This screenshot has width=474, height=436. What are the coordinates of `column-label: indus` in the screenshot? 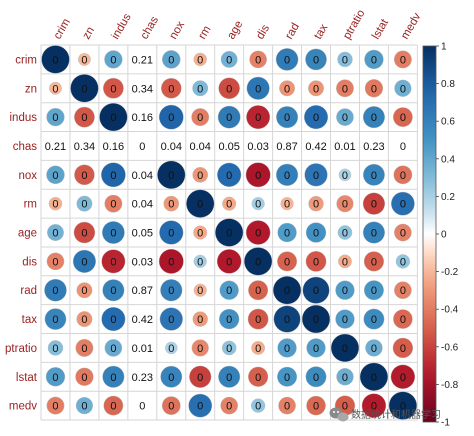 It's located at (122, 26).